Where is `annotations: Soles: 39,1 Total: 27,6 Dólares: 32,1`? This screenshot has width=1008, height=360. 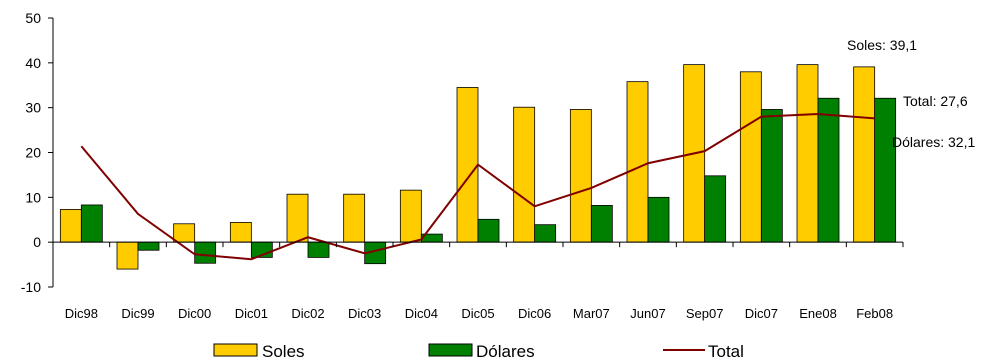 annotations: Soles: 39,1 Total: 27,6 Dólares: 32,1 is located at coordinates (911, 93).